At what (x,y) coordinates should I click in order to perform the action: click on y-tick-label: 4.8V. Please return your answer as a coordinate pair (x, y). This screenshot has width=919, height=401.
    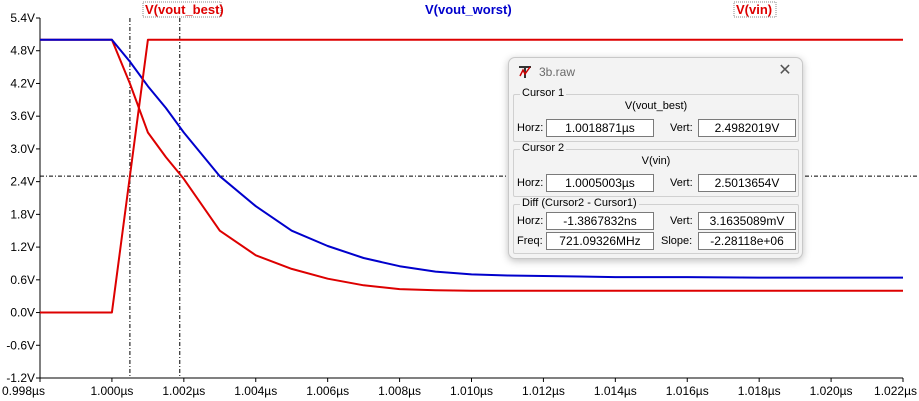
    Looking at the image, I should click on (22, 51).